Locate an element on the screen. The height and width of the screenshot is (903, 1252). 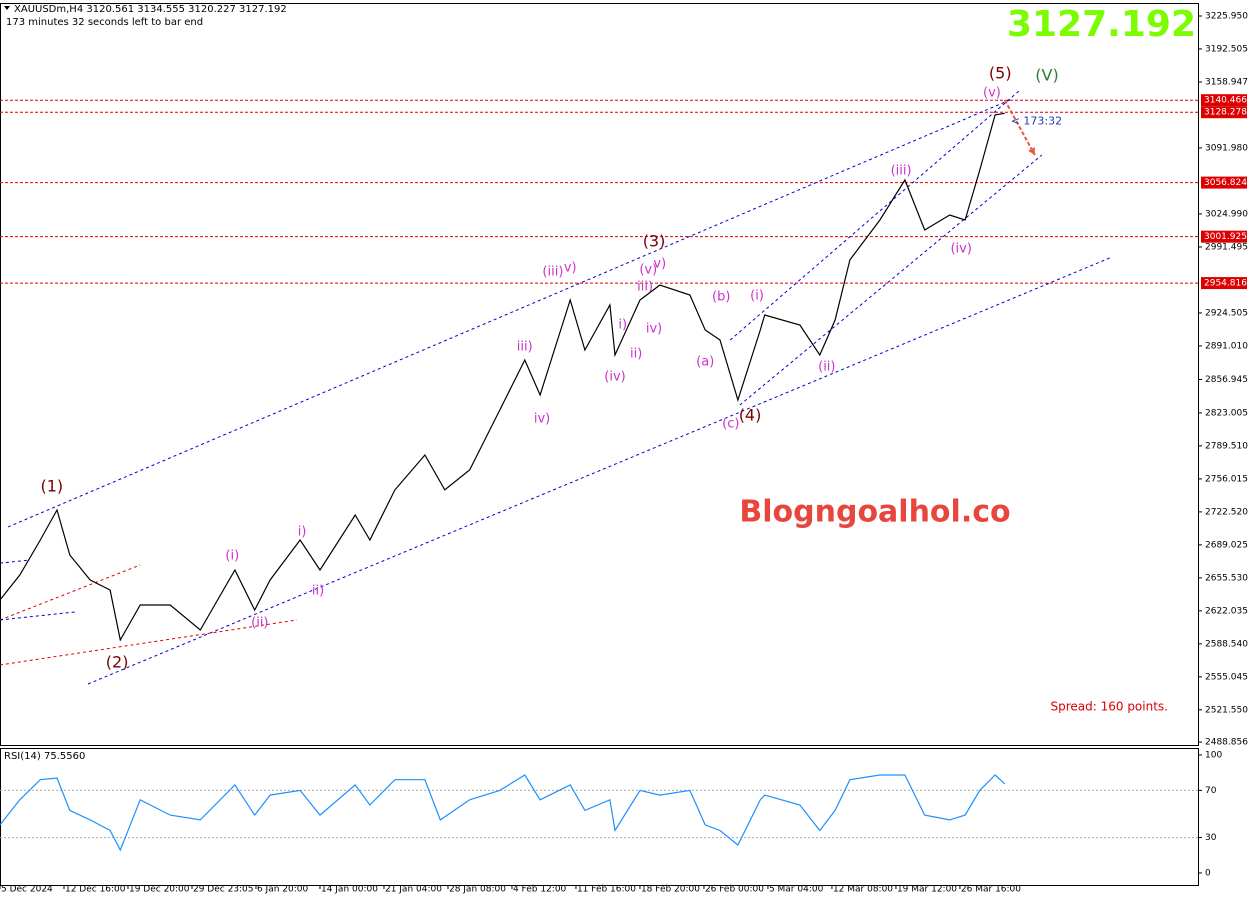
level-label: 2954.816 is located at coordinates (1225, 284).